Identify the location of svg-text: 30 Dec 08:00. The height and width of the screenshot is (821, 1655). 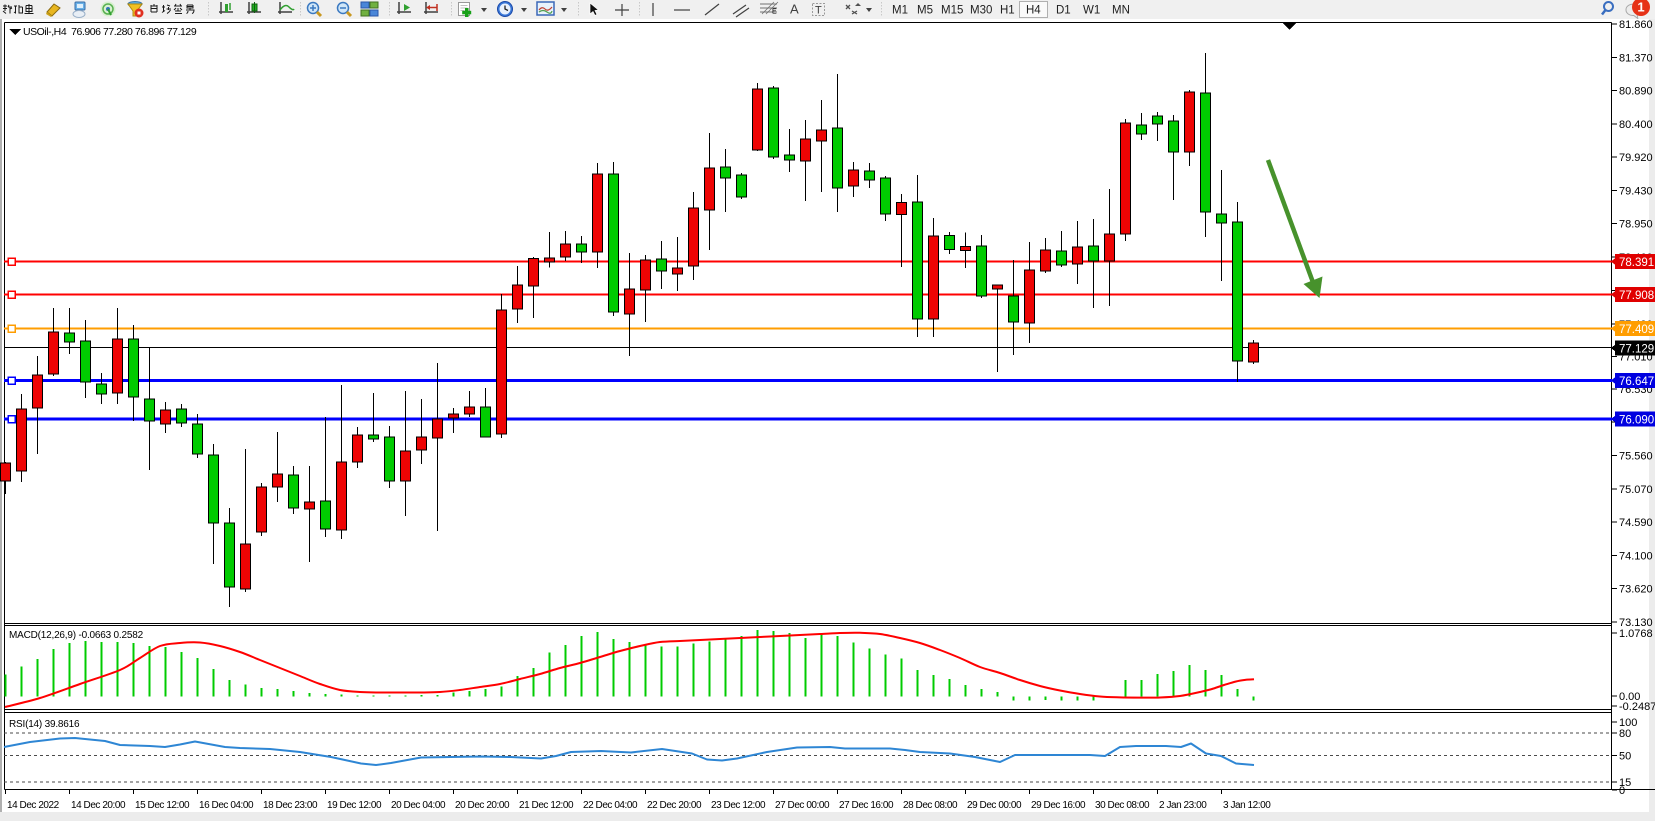
(1122, 805).